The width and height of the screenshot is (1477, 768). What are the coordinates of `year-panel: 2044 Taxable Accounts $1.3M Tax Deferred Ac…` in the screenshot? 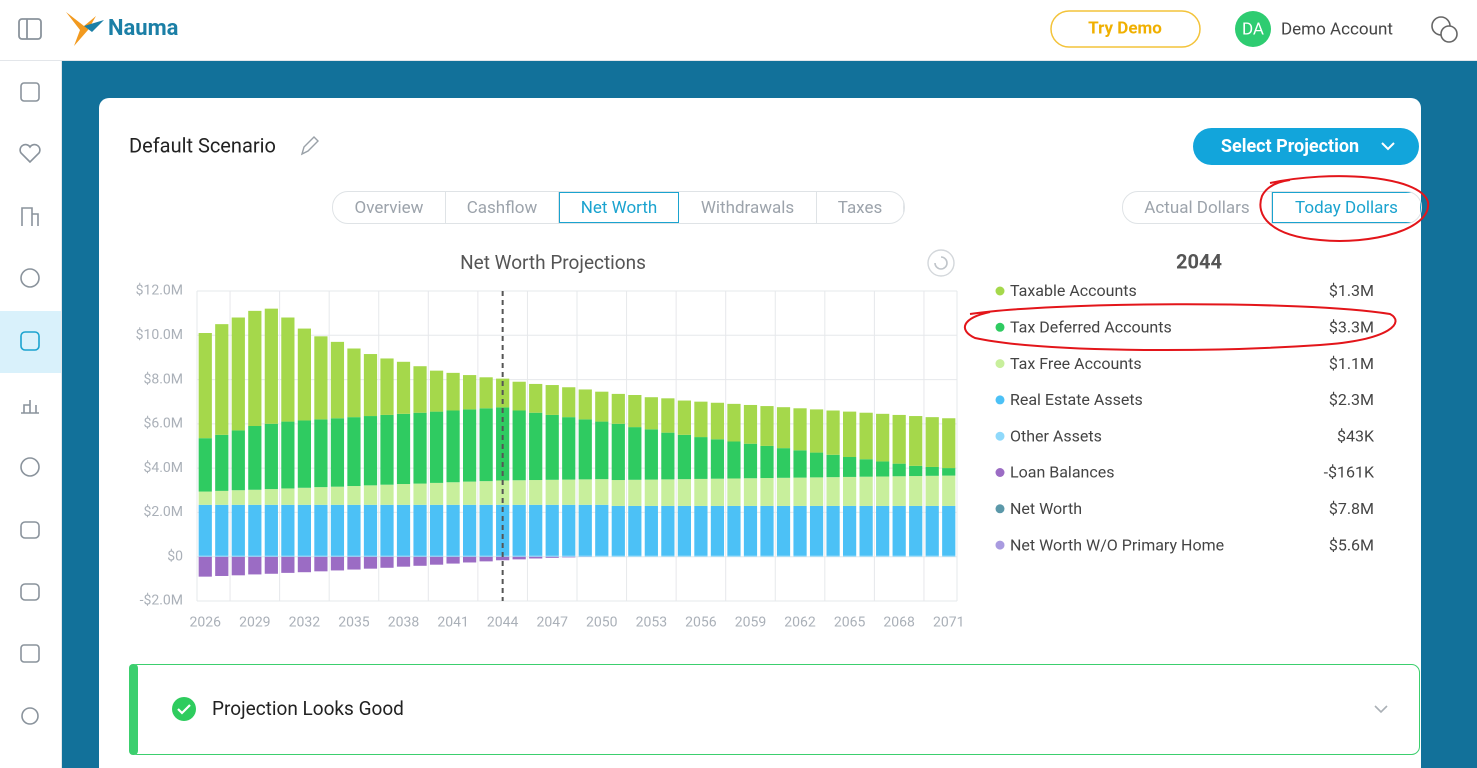 It's located at (1185, 401).